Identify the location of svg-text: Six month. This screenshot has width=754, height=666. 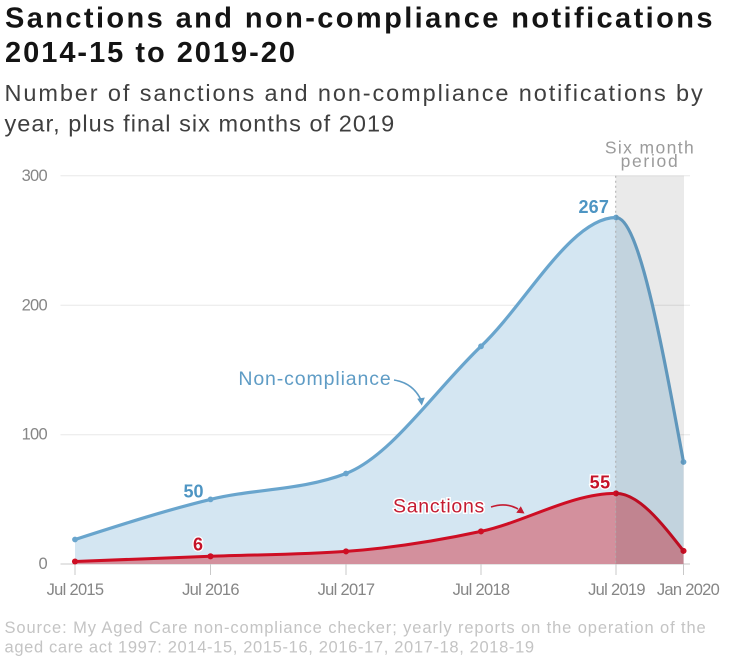
(650, 147).